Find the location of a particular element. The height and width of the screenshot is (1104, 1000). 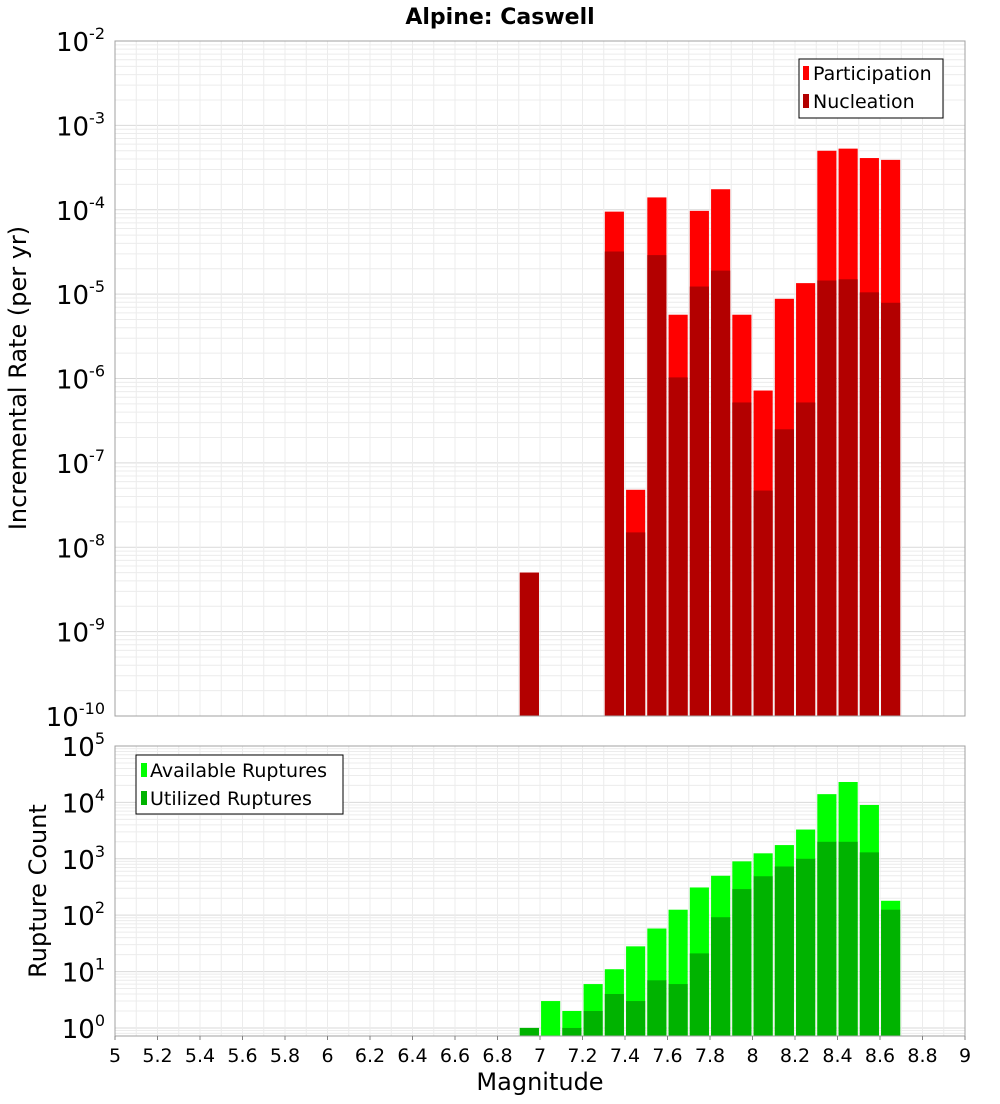

top-y-tick-label: 10⁻¹⁰ is located at coordinates (75, 716).